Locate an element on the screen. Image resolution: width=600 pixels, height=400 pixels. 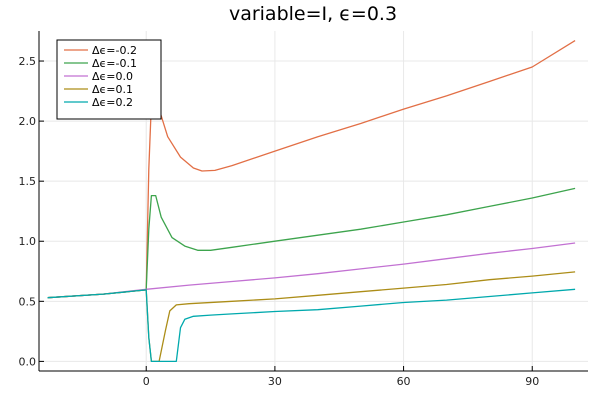
y-tick-label: 0.0 is located at coordinates (28, 361).